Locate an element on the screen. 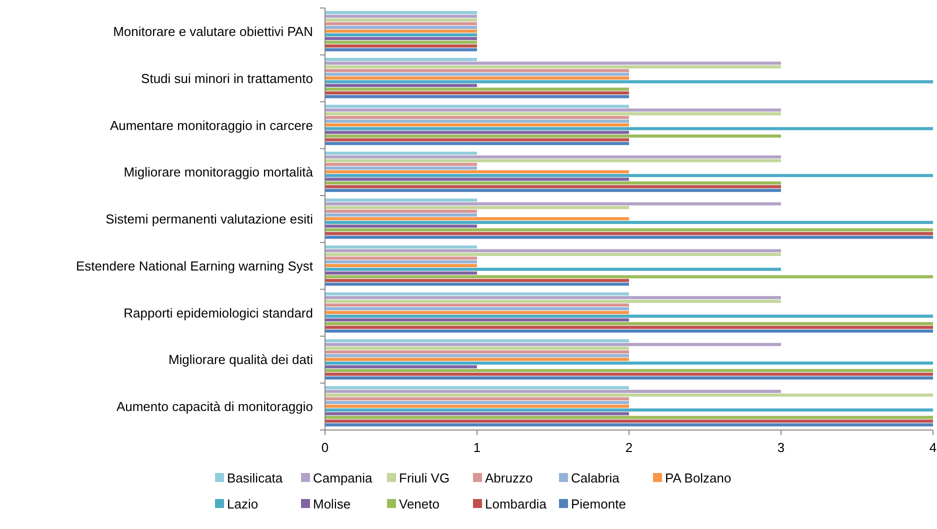  y-tick-label: Aumento capacità di monitoraggio is located at coordinates (214, 406).